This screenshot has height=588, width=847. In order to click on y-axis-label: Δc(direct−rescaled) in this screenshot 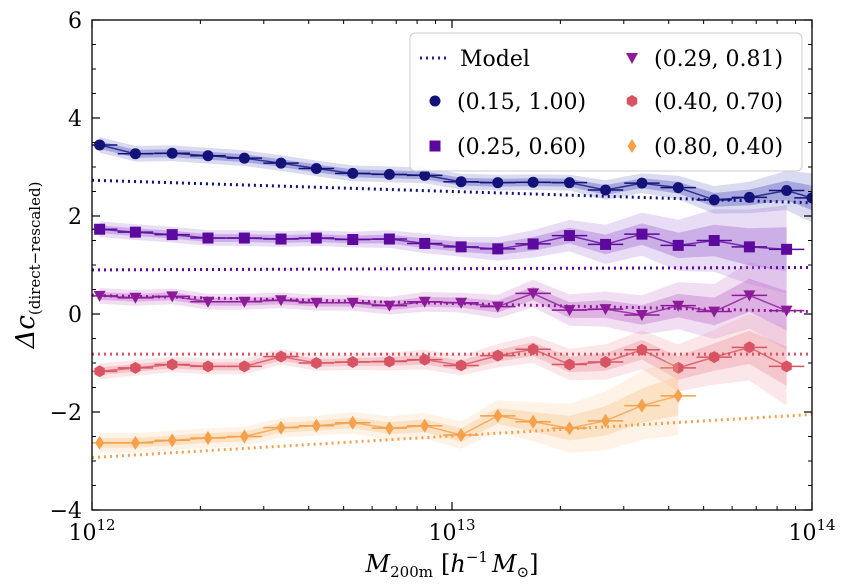, I will do `click(27, 266)`.